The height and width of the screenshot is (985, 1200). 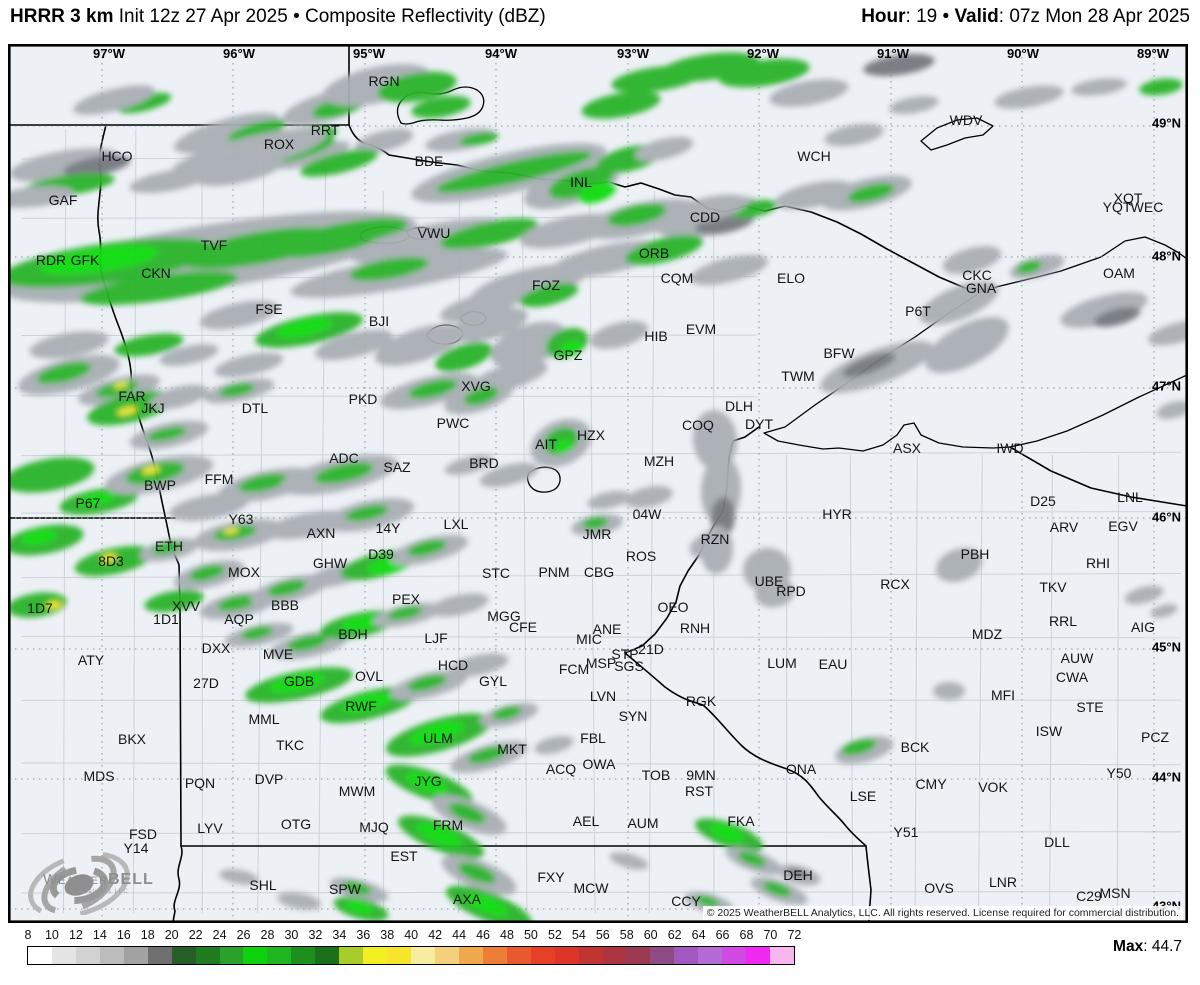 I want to click on station-label-rst: RST, so click(x=699, y=791).